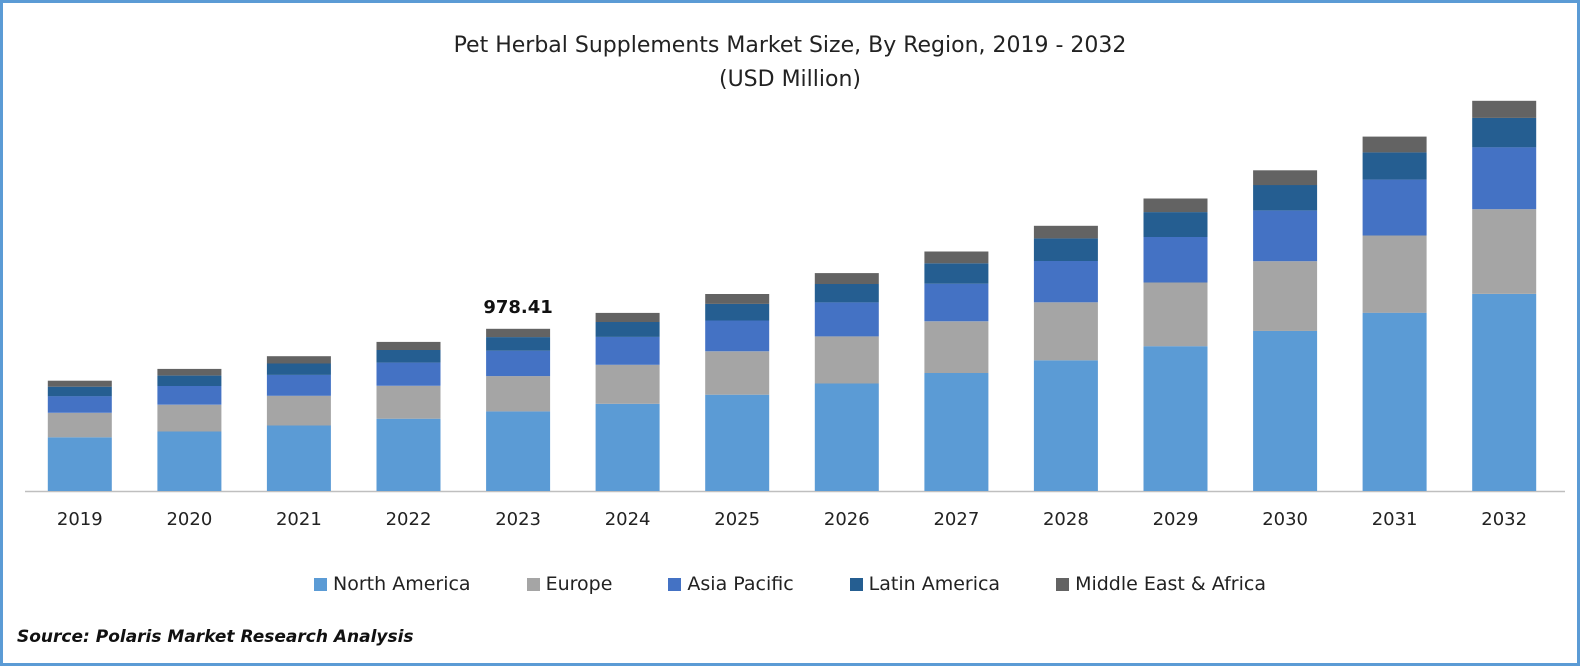  I want to click on chart-subtitle: (USD Million), so click(789, 79).